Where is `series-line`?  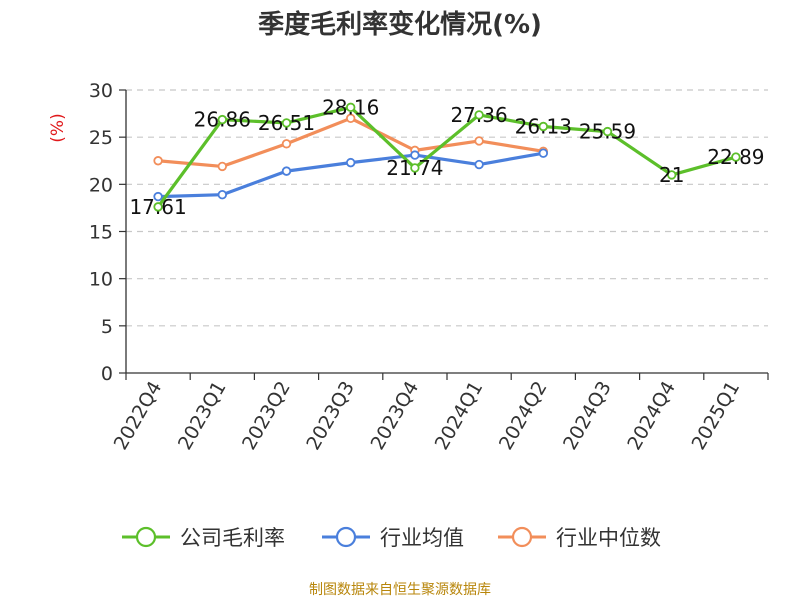 series-line is located at coordinates (446, 156).